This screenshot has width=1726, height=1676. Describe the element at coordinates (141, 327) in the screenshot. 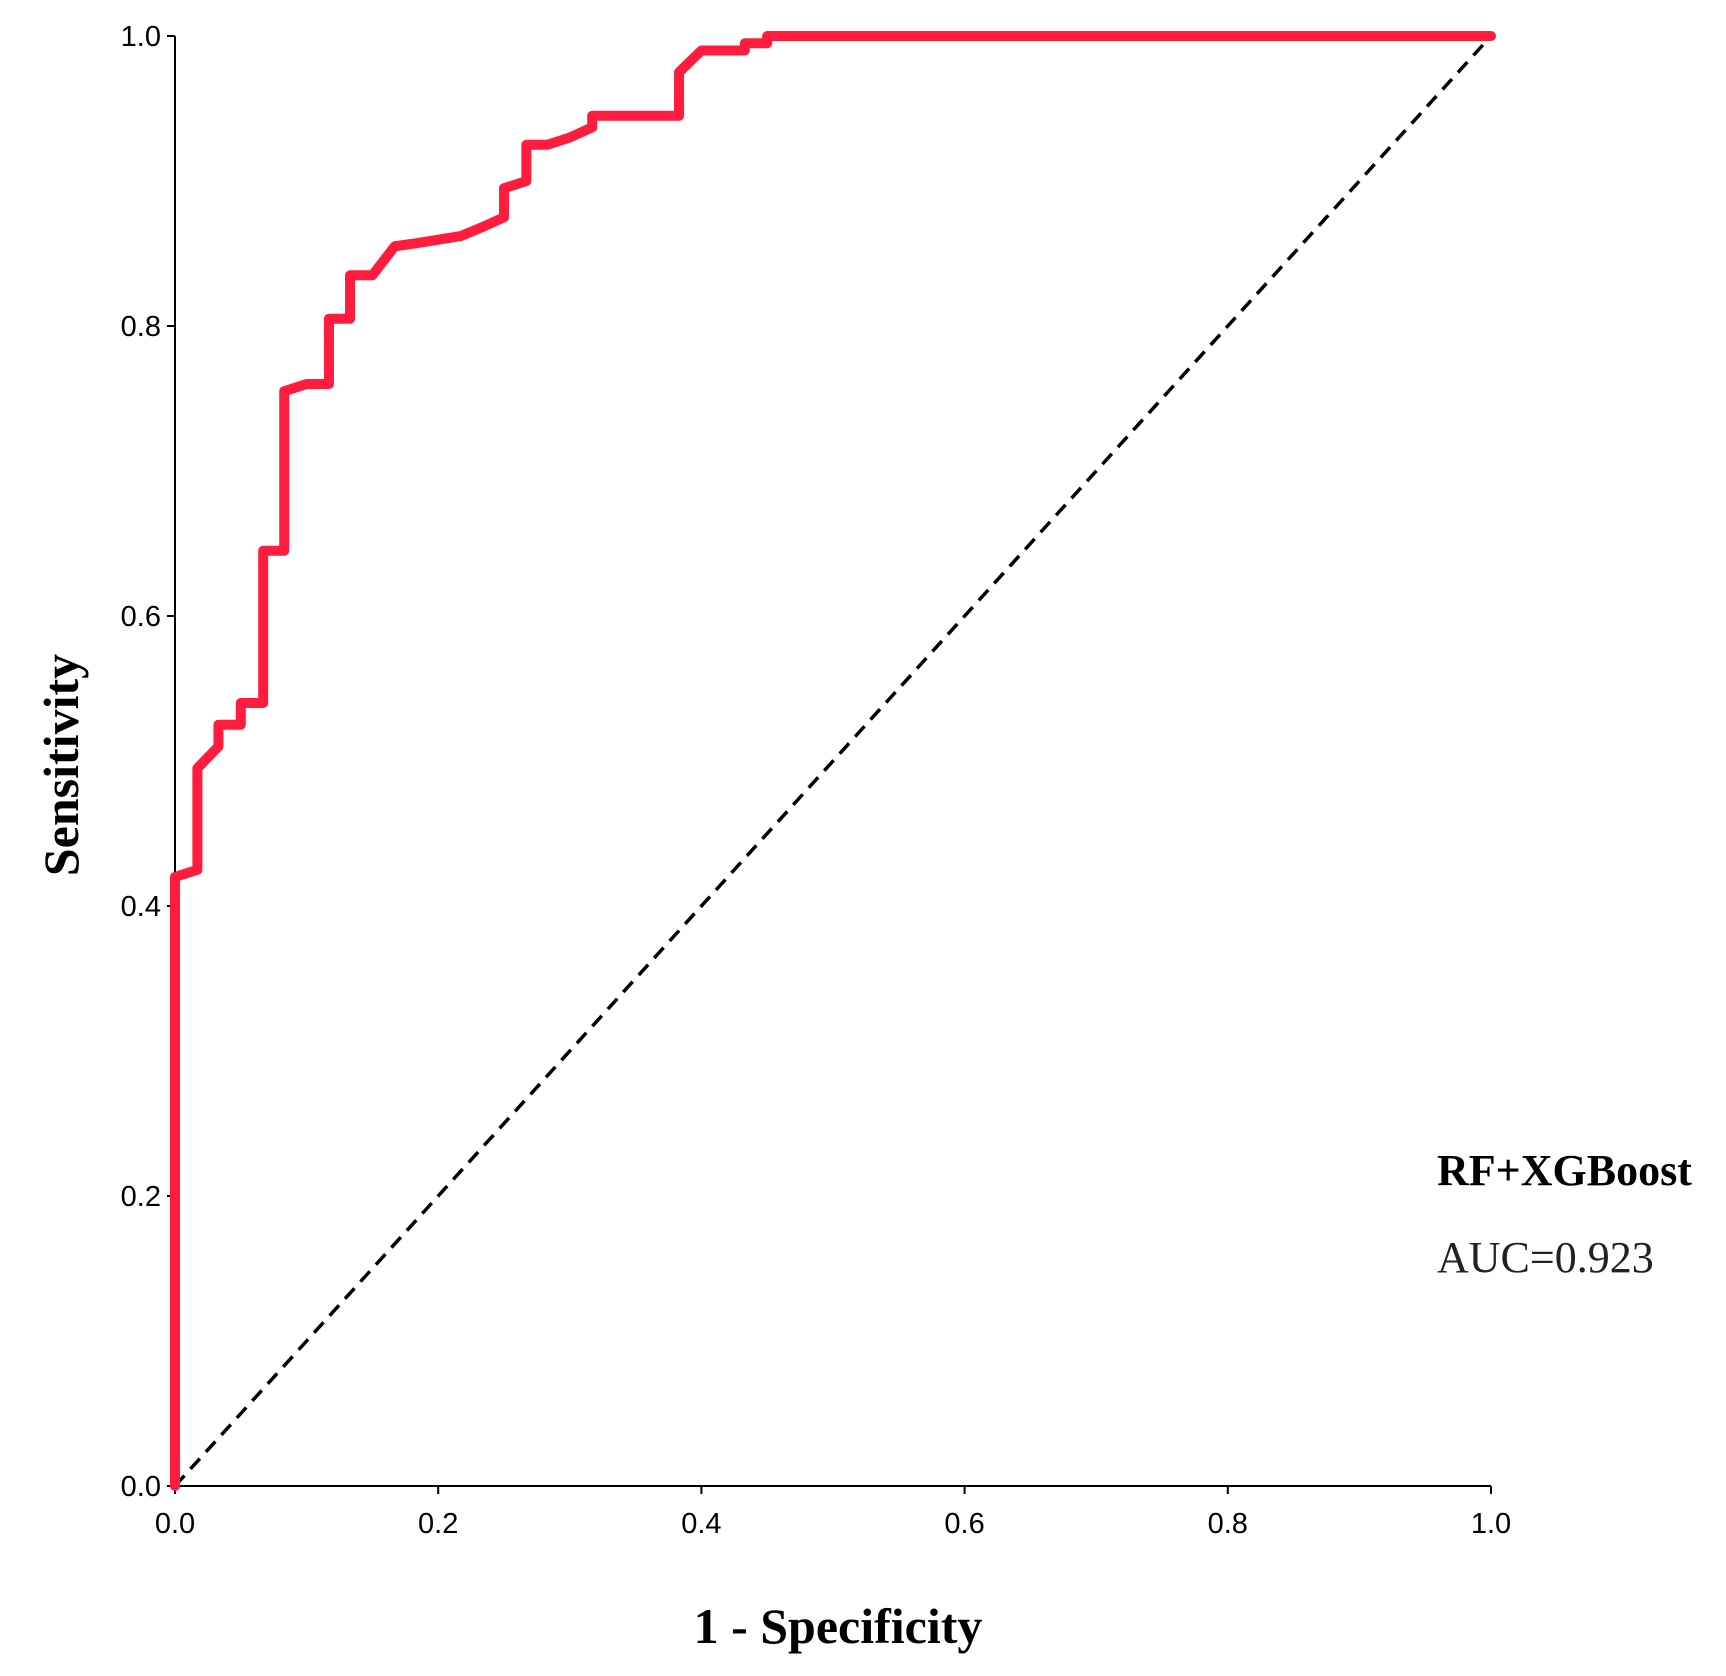

I see `y-tick-label: 0.8` at that location.